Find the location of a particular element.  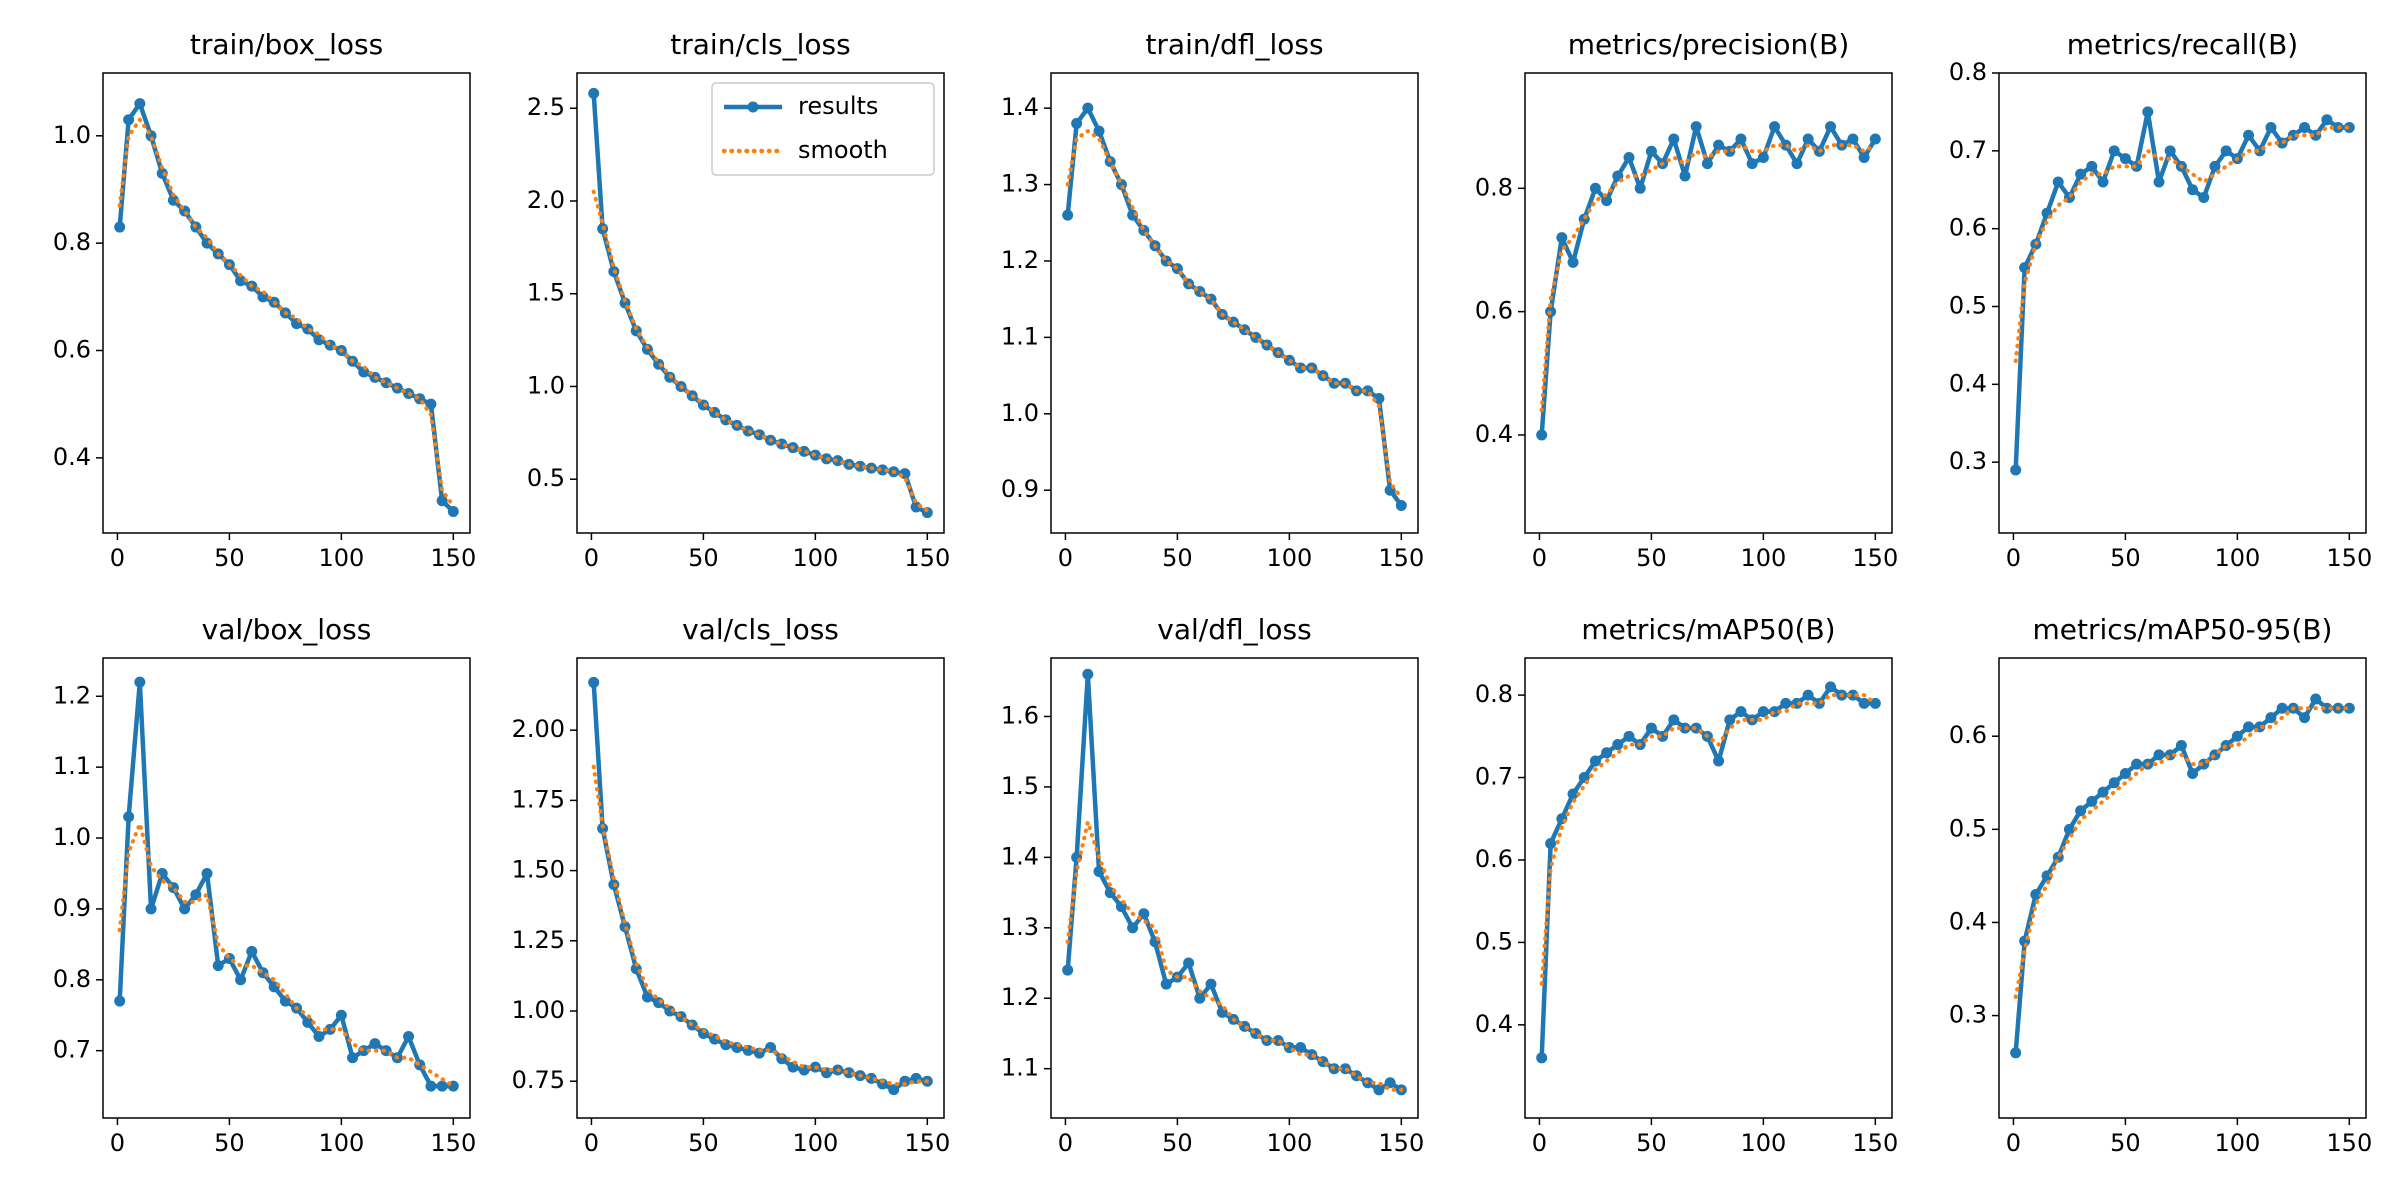

y-tick-label: 1.2 is located at coordinates (1020, 260).